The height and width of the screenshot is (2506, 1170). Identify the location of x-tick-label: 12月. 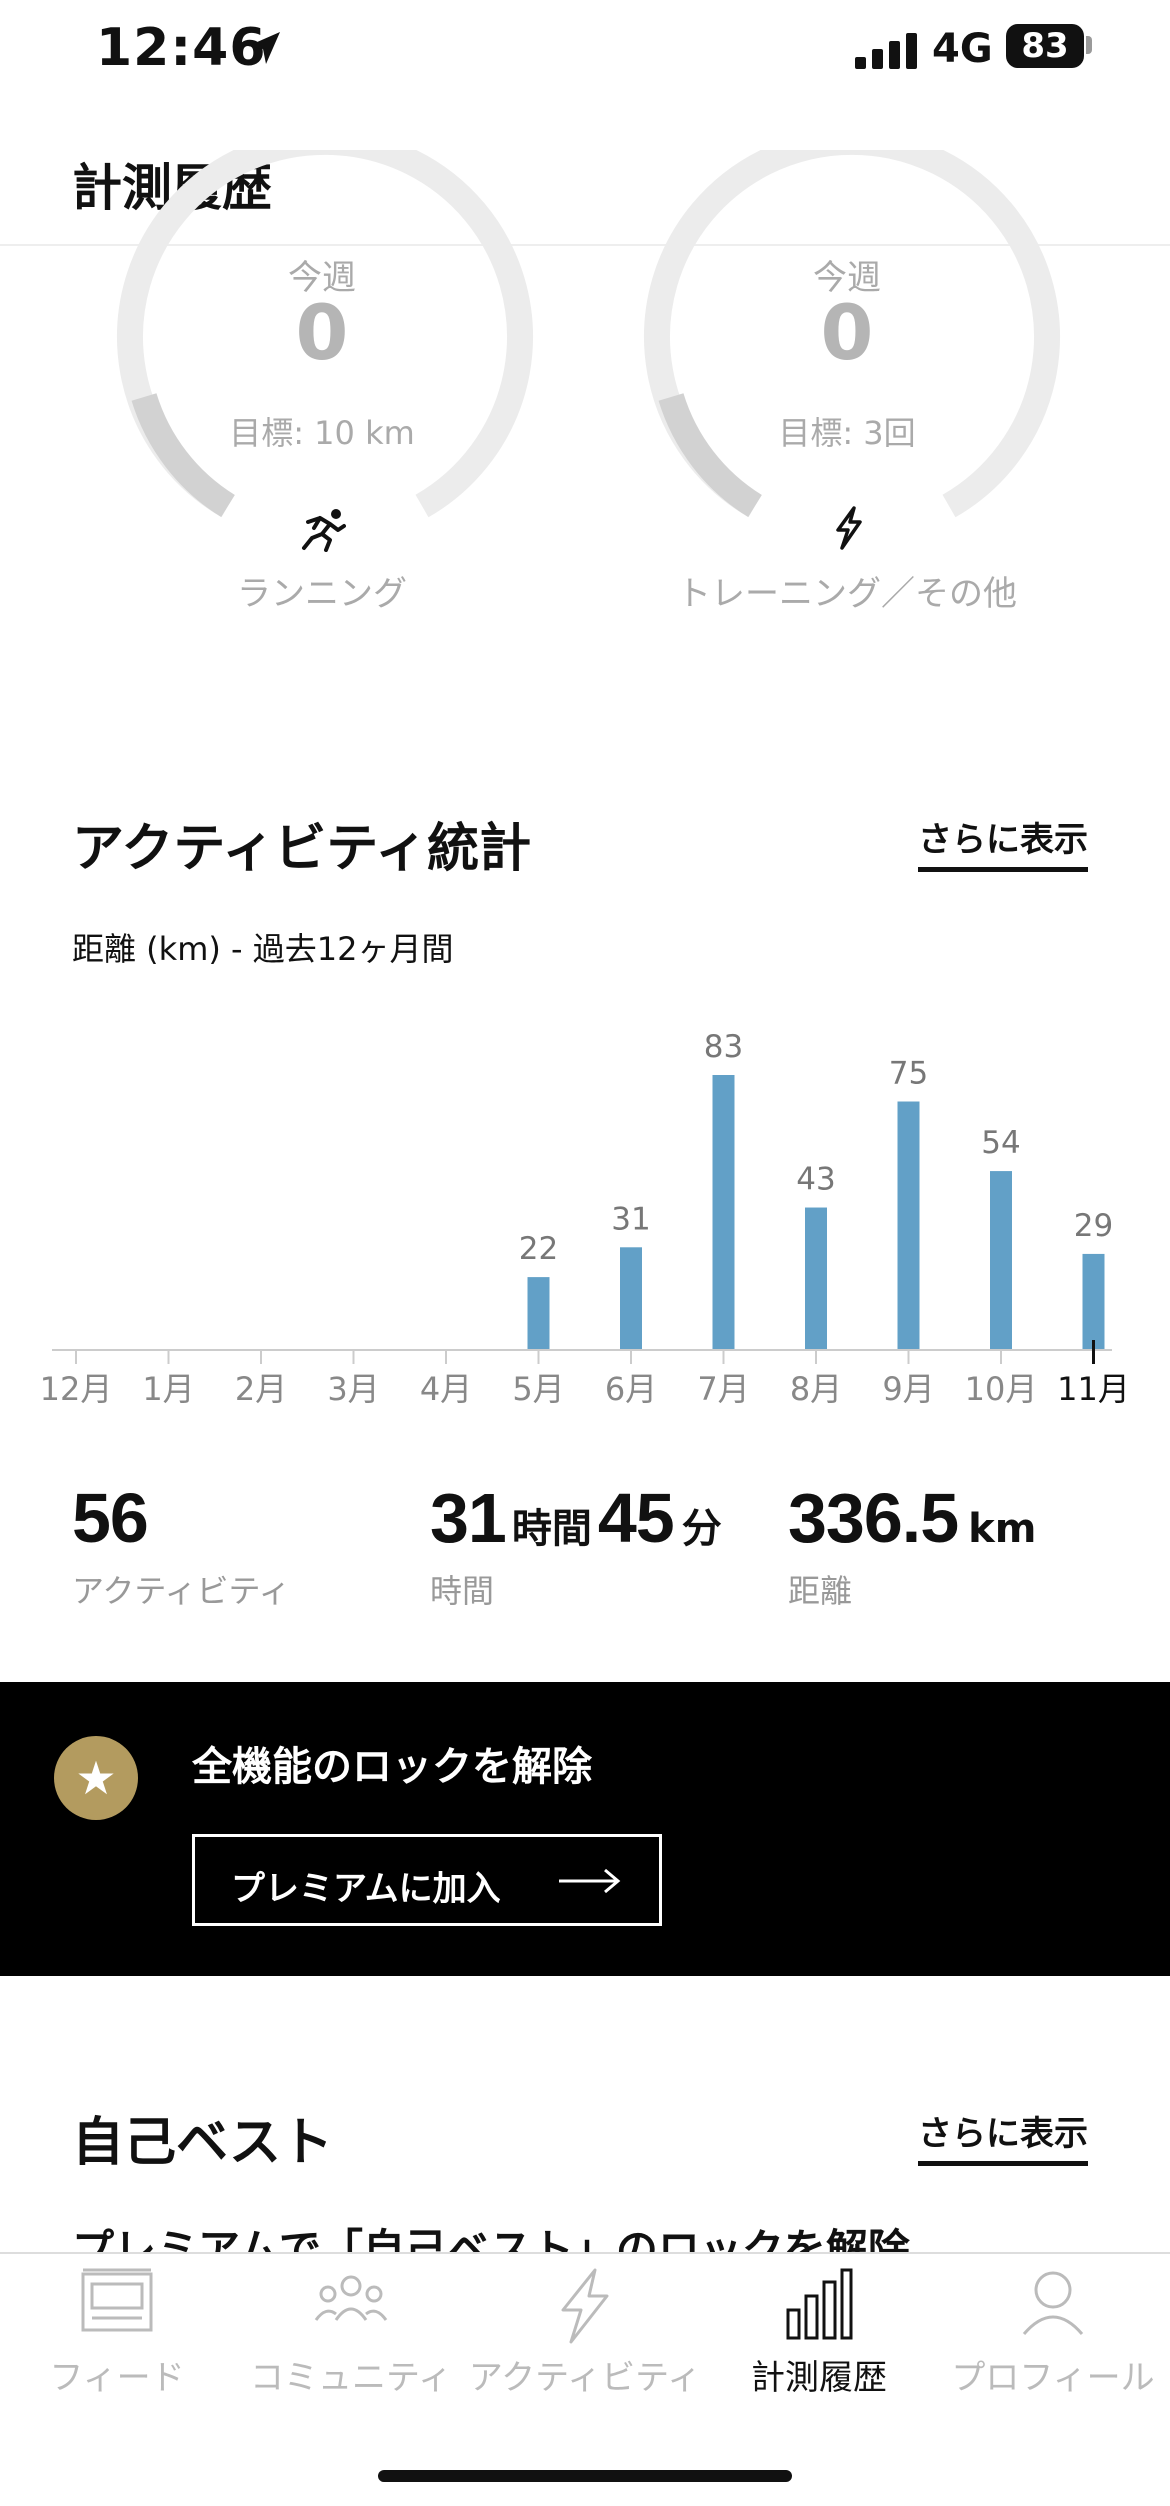
(76, 1389).